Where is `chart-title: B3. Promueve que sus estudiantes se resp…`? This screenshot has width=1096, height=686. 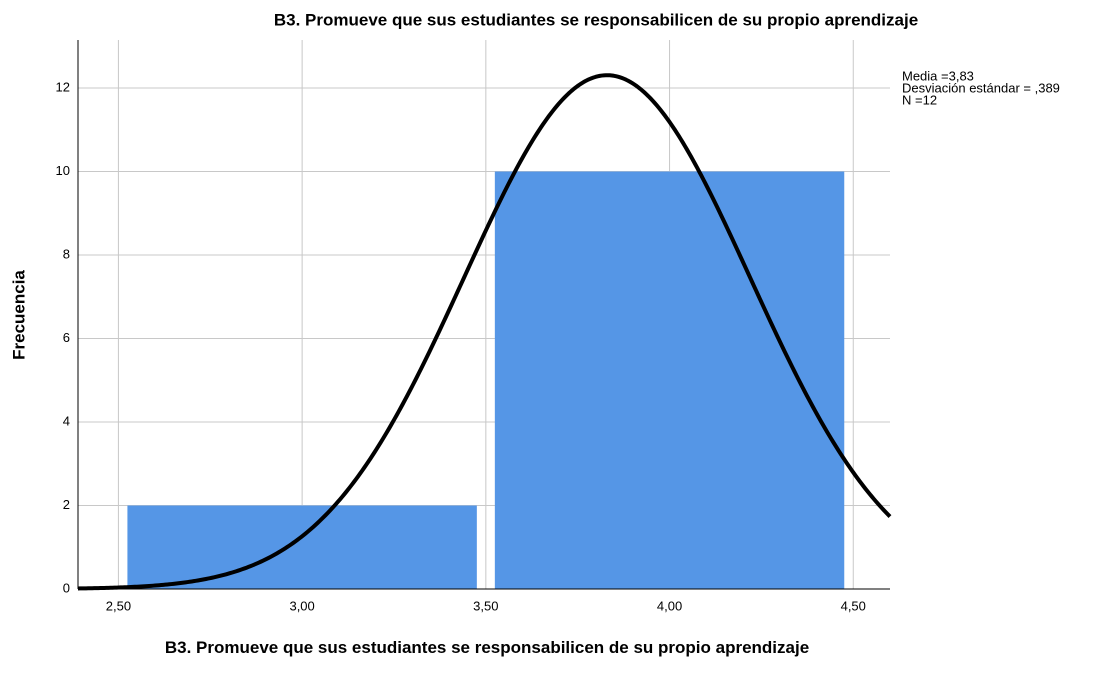 chart-title: B3. Promueve que sus estudiantes se resp… is located at coordinates (596, 19).